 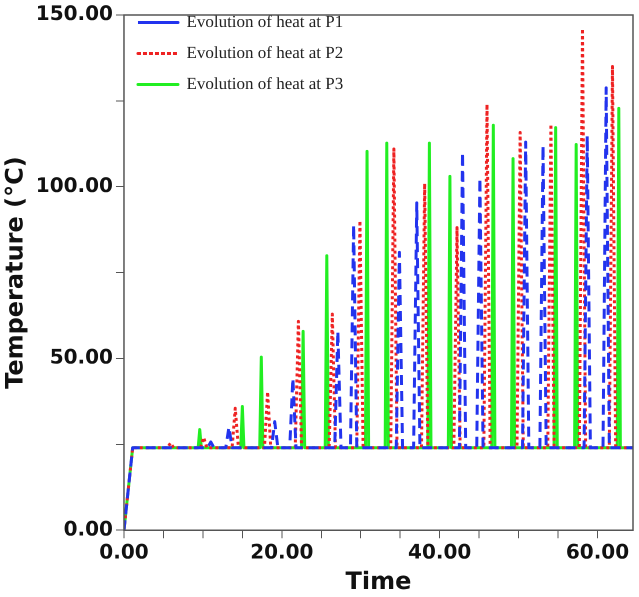 I want to click on legend-label: Evolution of heat at P3, so click(x=265, y=83).